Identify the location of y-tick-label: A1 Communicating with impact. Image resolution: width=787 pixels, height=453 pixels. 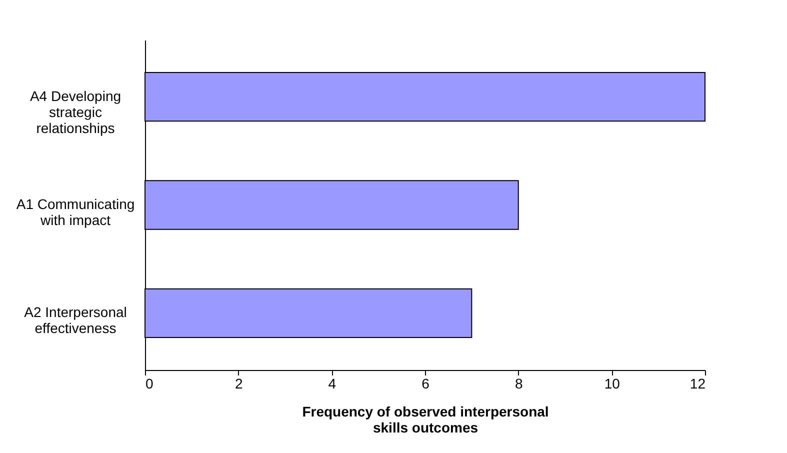
(75, 212).